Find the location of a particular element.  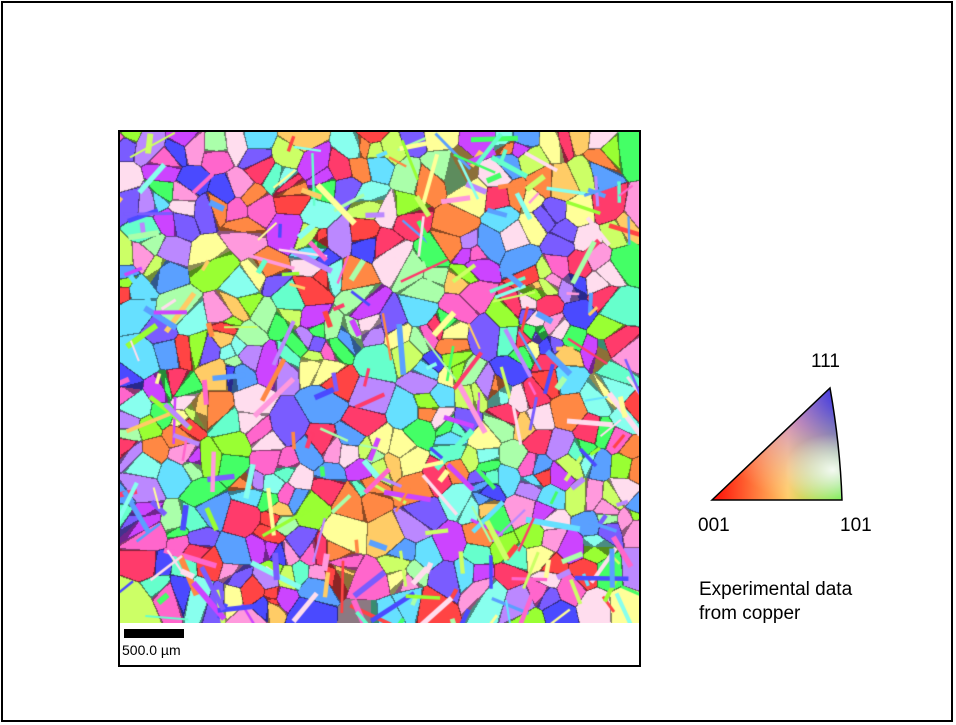

ipf-color-key-triangle is located at coordinates (776, 443).